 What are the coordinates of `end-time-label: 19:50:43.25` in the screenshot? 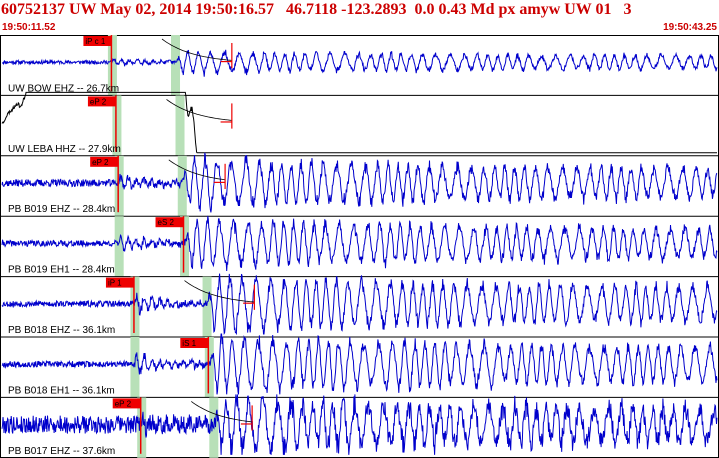 It's located at (690, 27).